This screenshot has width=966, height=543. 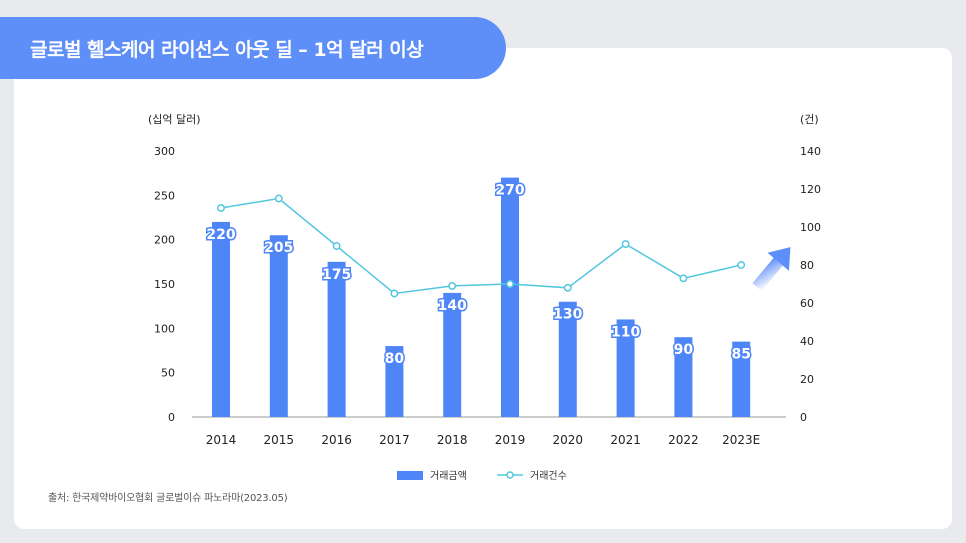 I want to click on x-tick-label: 2020, so click(x=568, y=440).